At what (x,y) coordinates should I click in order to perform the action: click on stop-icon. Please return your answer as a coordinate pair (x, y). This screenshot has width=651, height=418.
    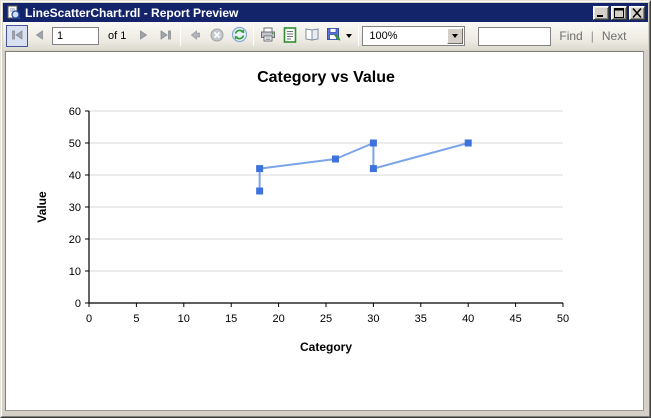
    Looking at the image, I should click on (217, 36).